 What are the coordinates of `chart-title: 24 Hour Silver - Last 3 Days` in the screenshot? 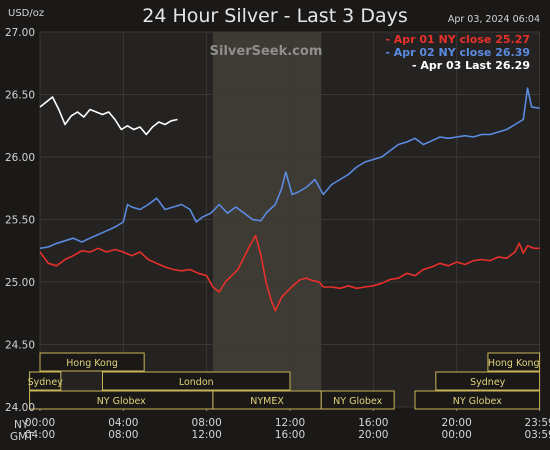 It's located at (274, 16).